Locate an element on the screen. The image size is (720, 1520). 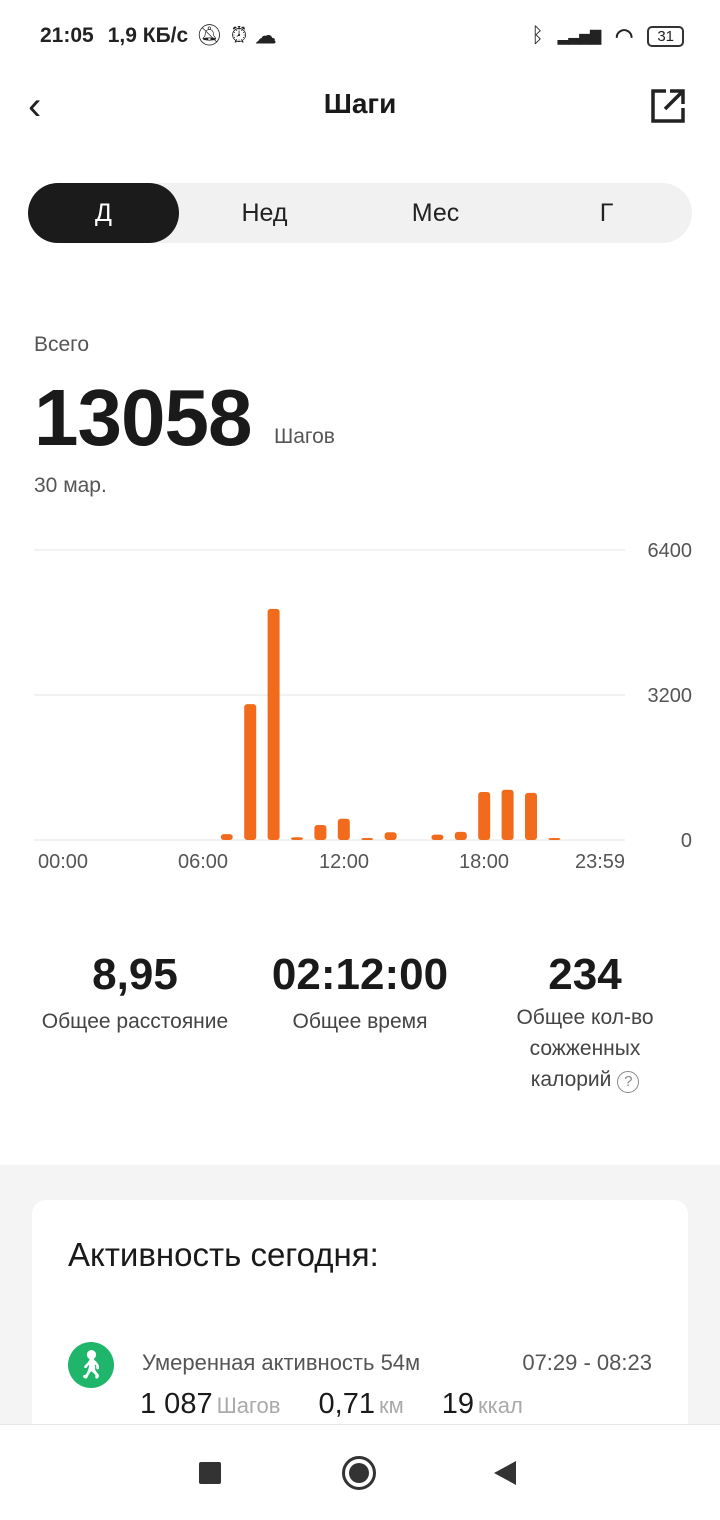
total-steps: 13058 is located at coordinates (143, 417).